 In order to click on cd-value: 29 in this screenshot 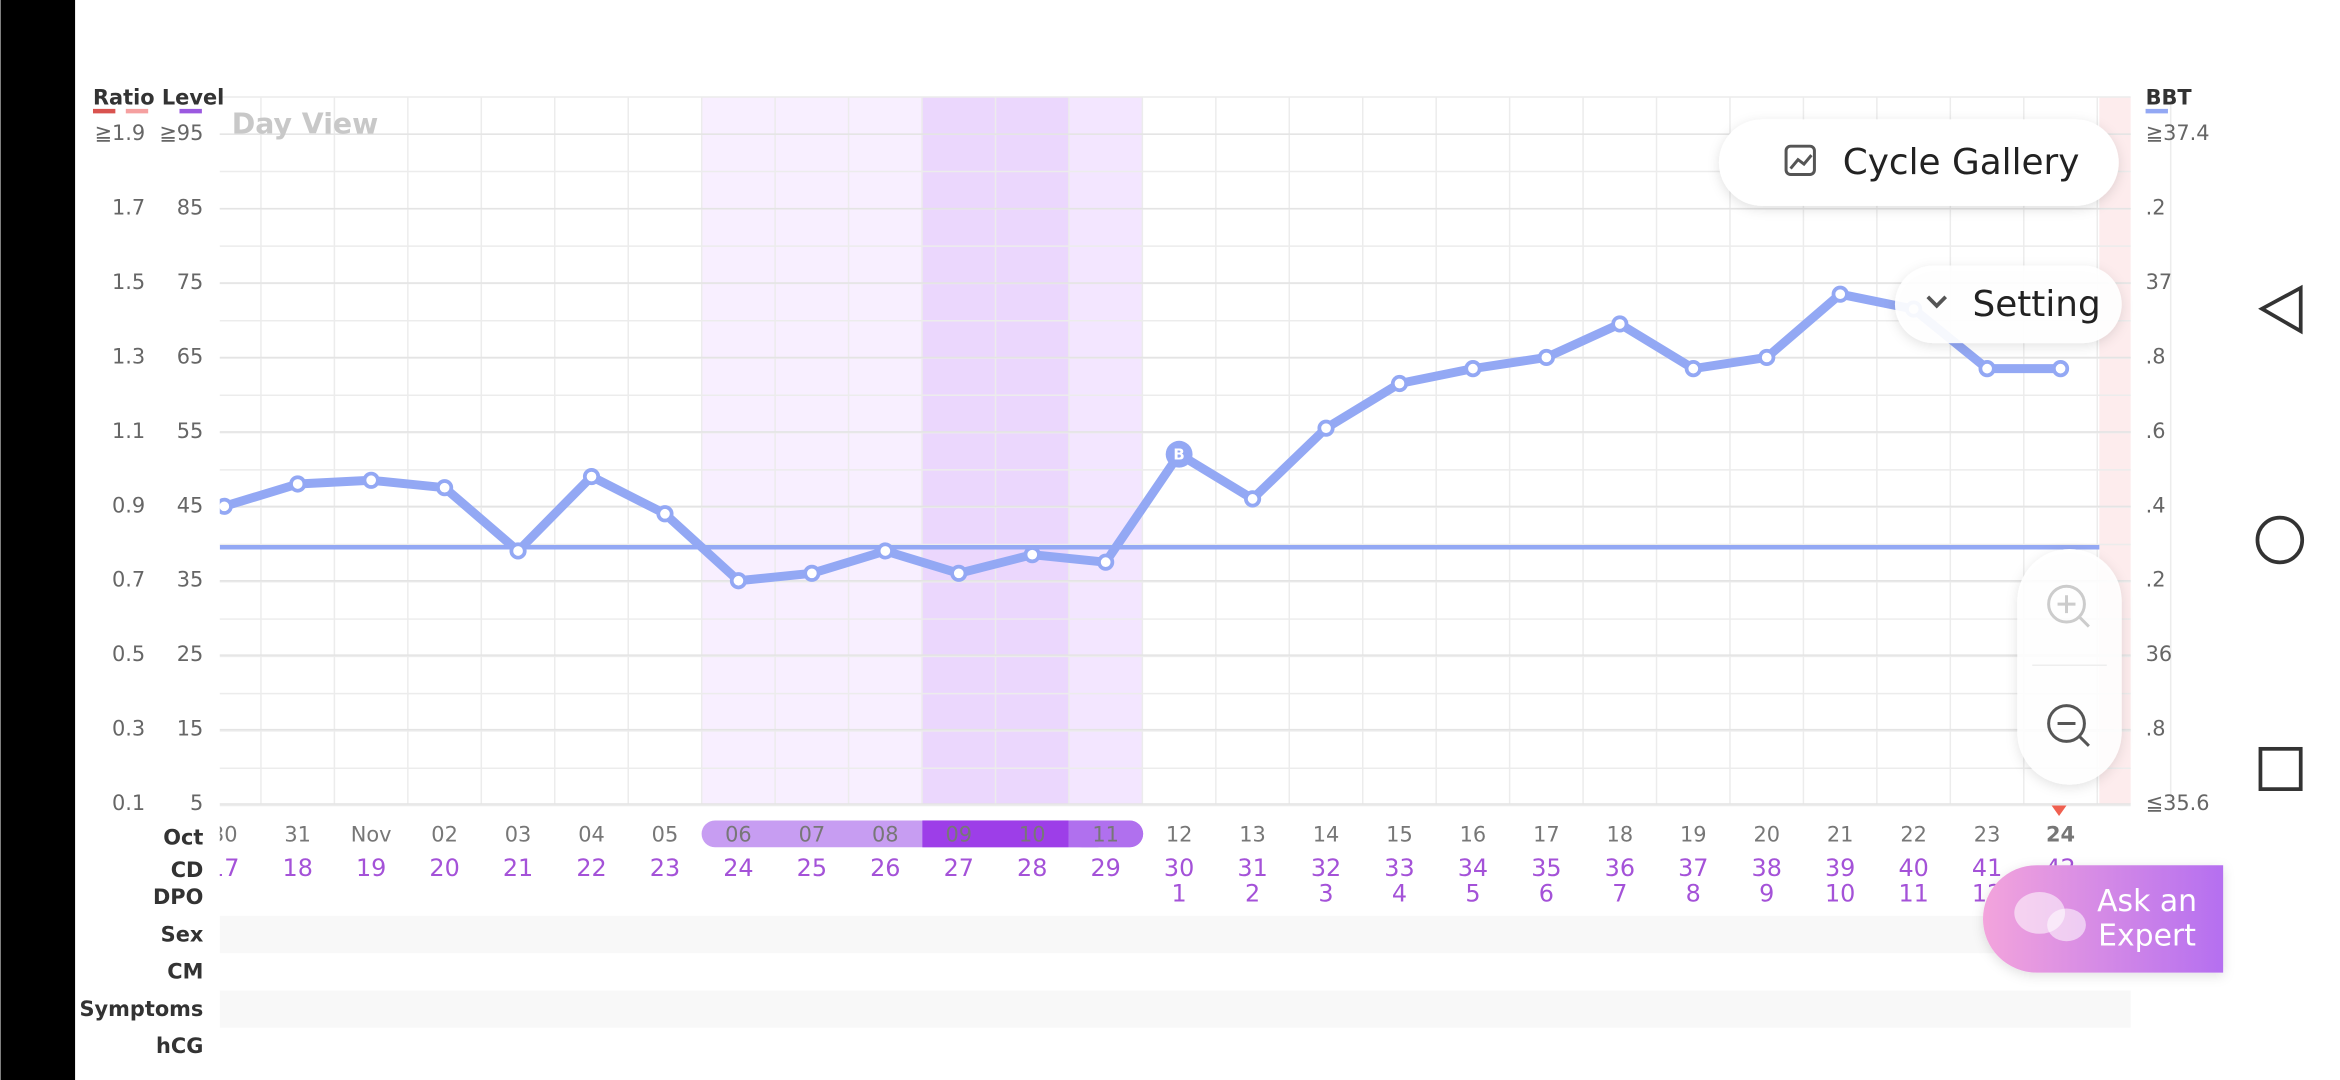, I will do `click(1105, 868)`.